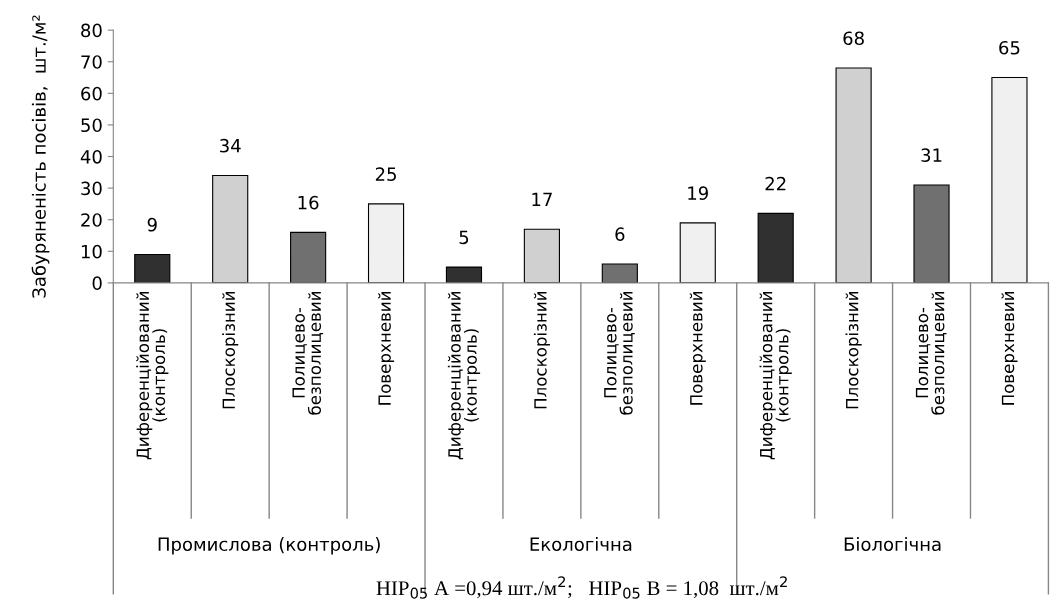 The height and width of the screenshot is (615, 1059). I want to click on data-label: 19, so click(698, 193).